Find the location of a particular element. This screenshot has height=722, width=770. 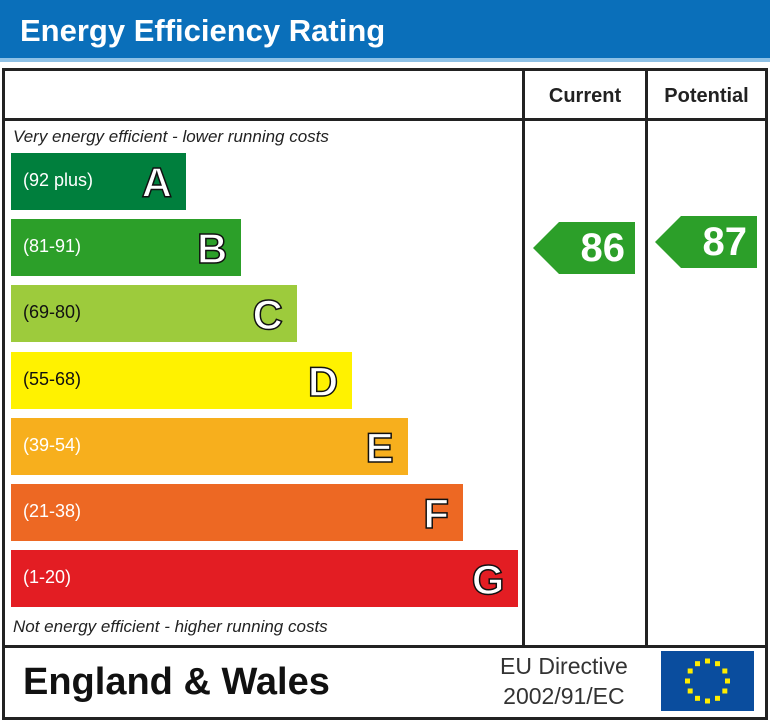

current-rating-value: 86 is located at coordinates (603, 248).